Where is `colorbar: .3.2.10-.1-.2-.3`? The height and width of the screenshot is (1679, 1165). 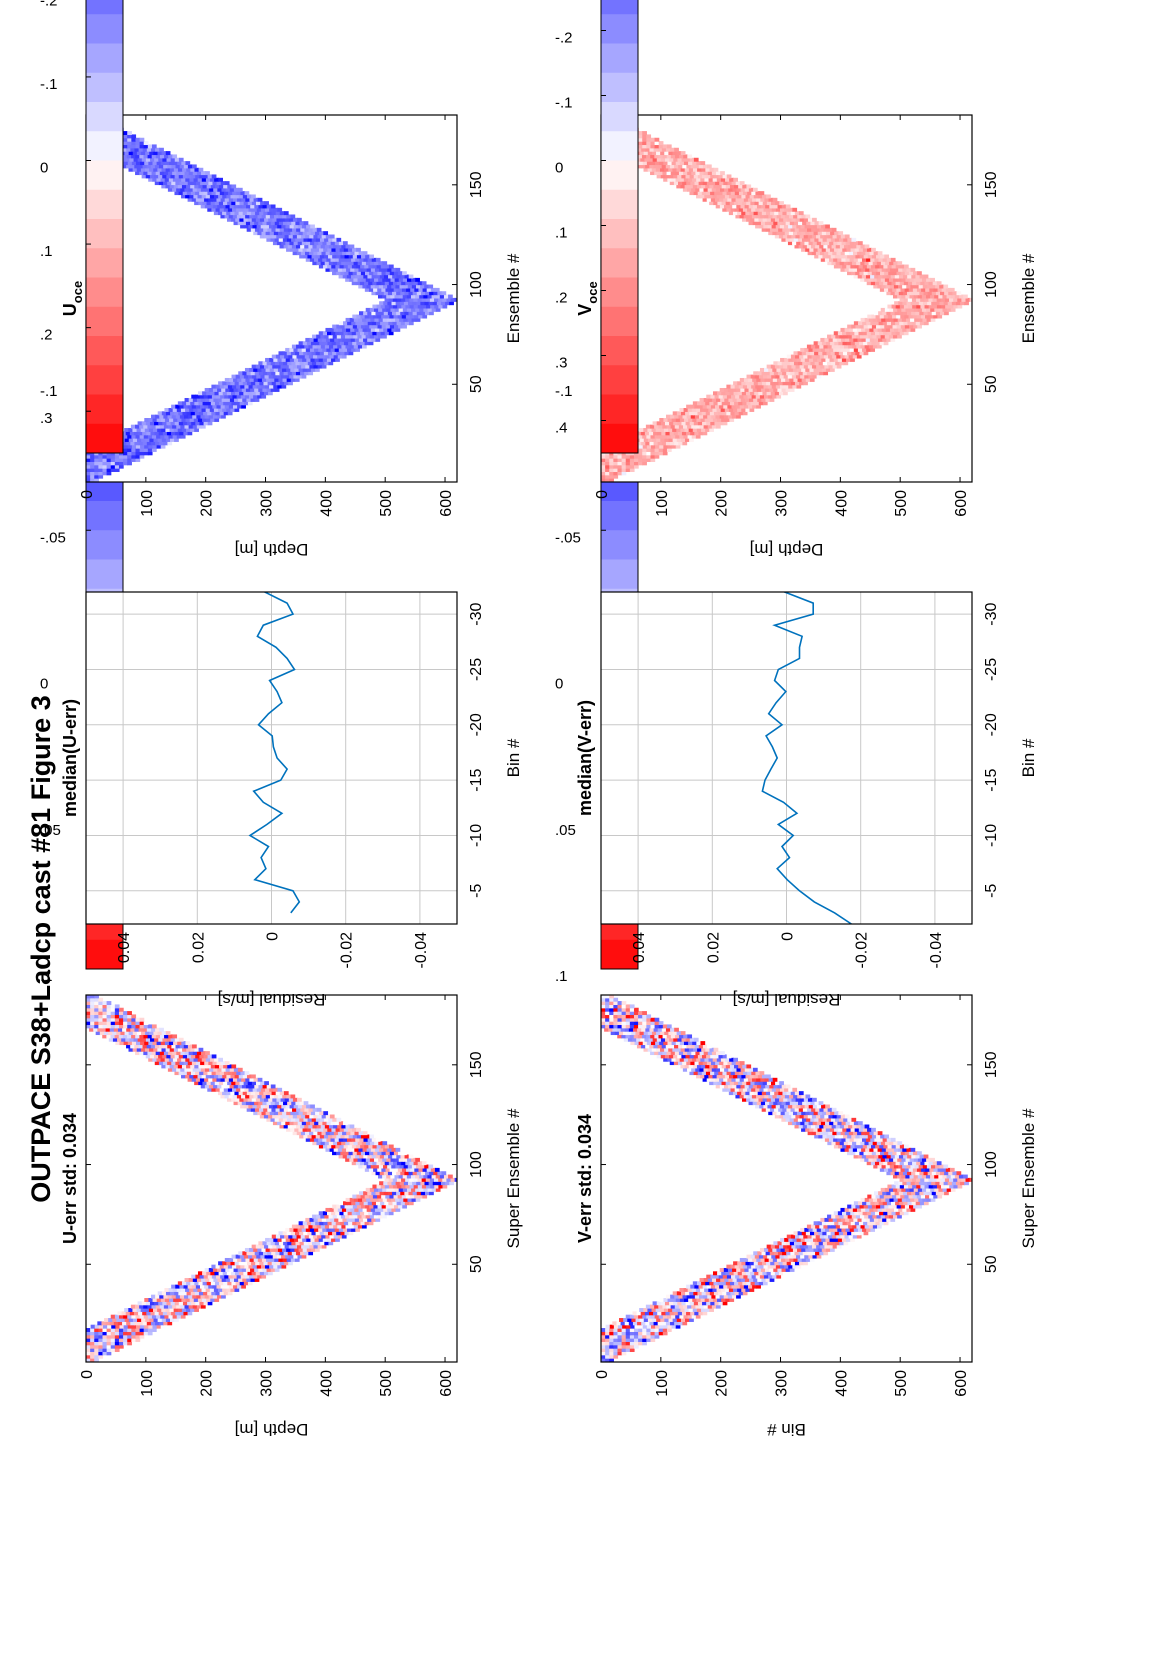 colorbar: .3.2.10-.1-.2-.3 is located at coordinates (82, 227).